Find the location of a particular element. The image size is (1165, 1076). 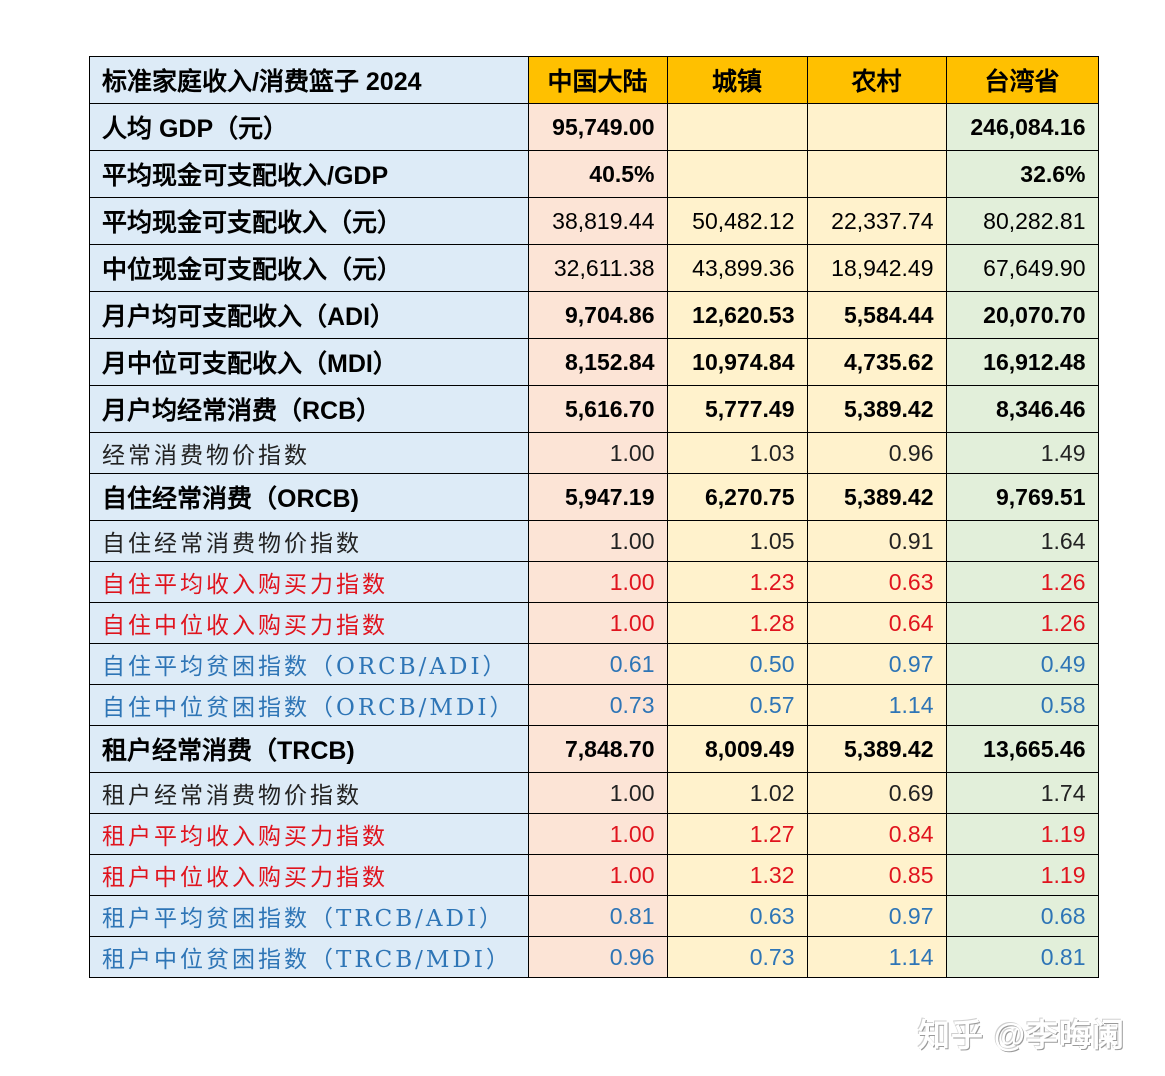

cell-taiwan: 67,649.90 is located at coordinates (1022, 268).